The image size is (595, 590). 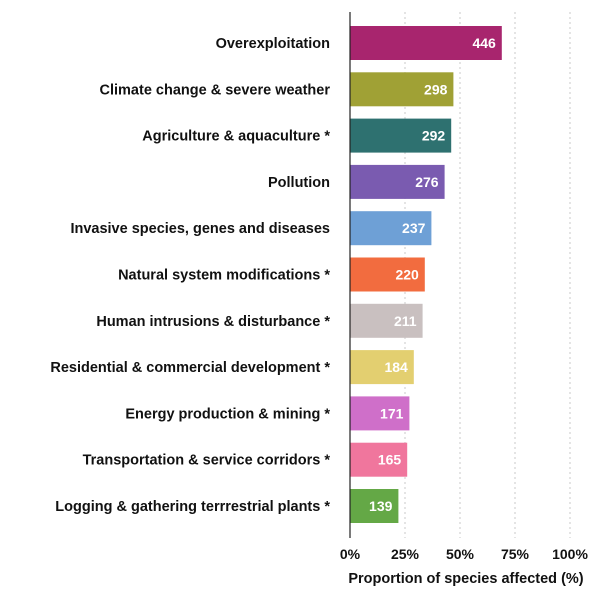 What do you see at coordinates (484, 43) in the screenshot?
I see `bar-value-label: 446` at bounding box center [484, 43].